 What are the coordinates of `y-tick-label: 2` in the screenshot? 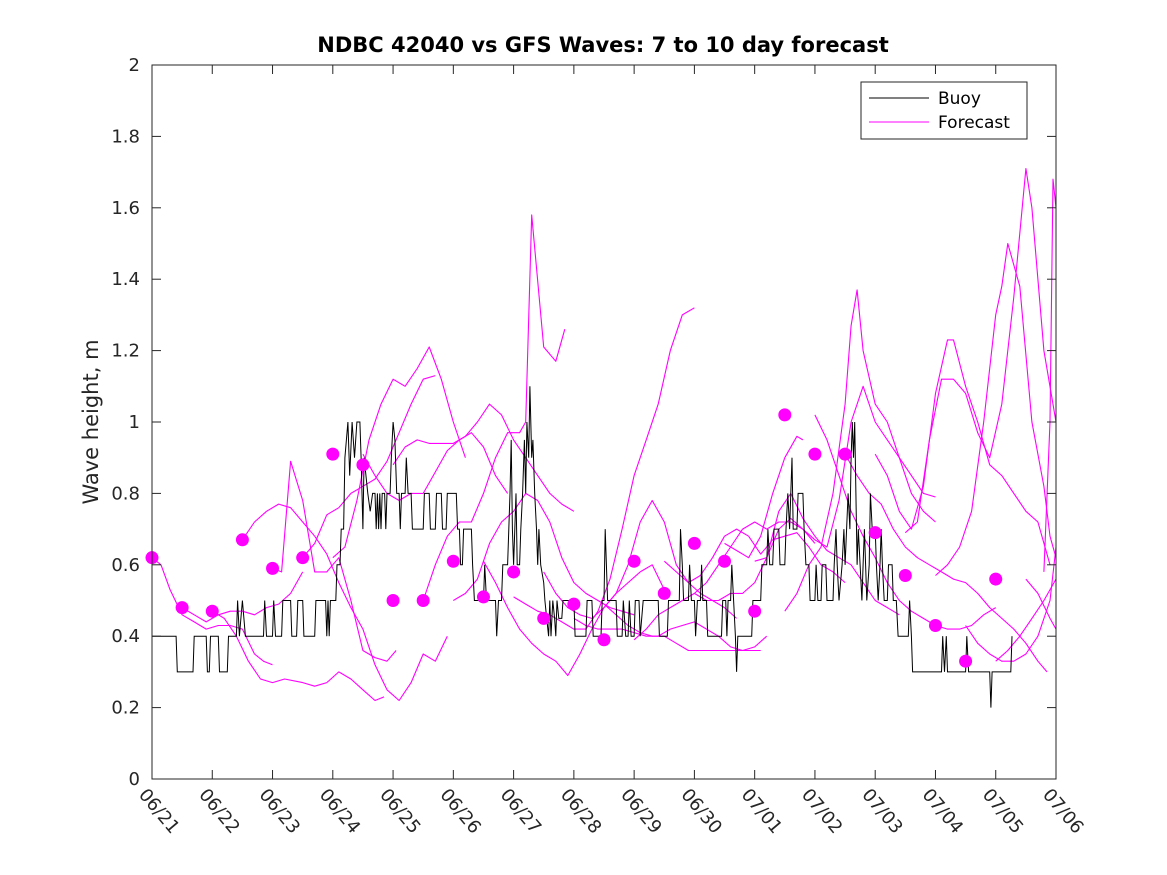 It's located at (134, 65).